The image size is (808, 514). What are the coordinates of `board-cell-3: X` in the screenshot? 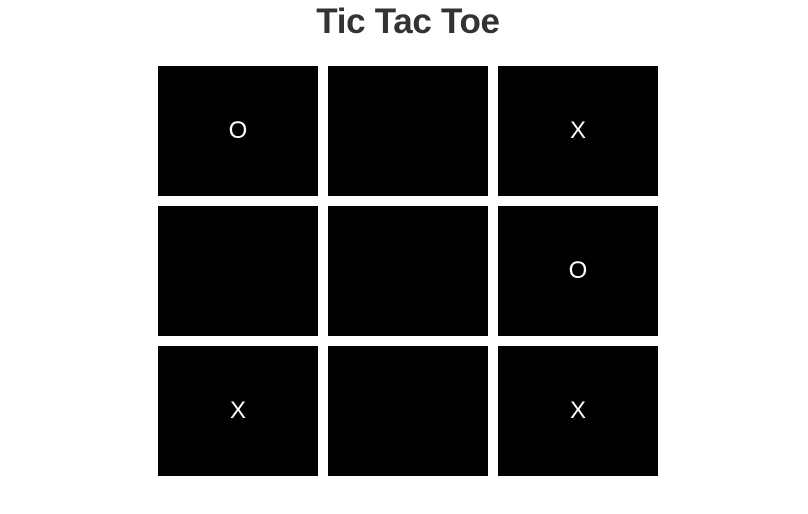 It's located at (578, 131).